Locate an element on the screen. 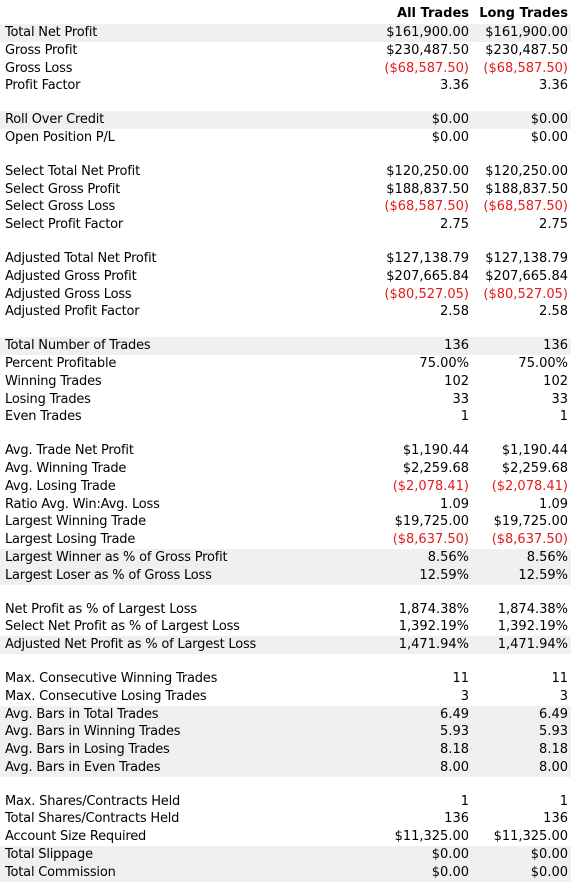  long-trades-value: $230,487.50 is located at coordinates (526, 50).